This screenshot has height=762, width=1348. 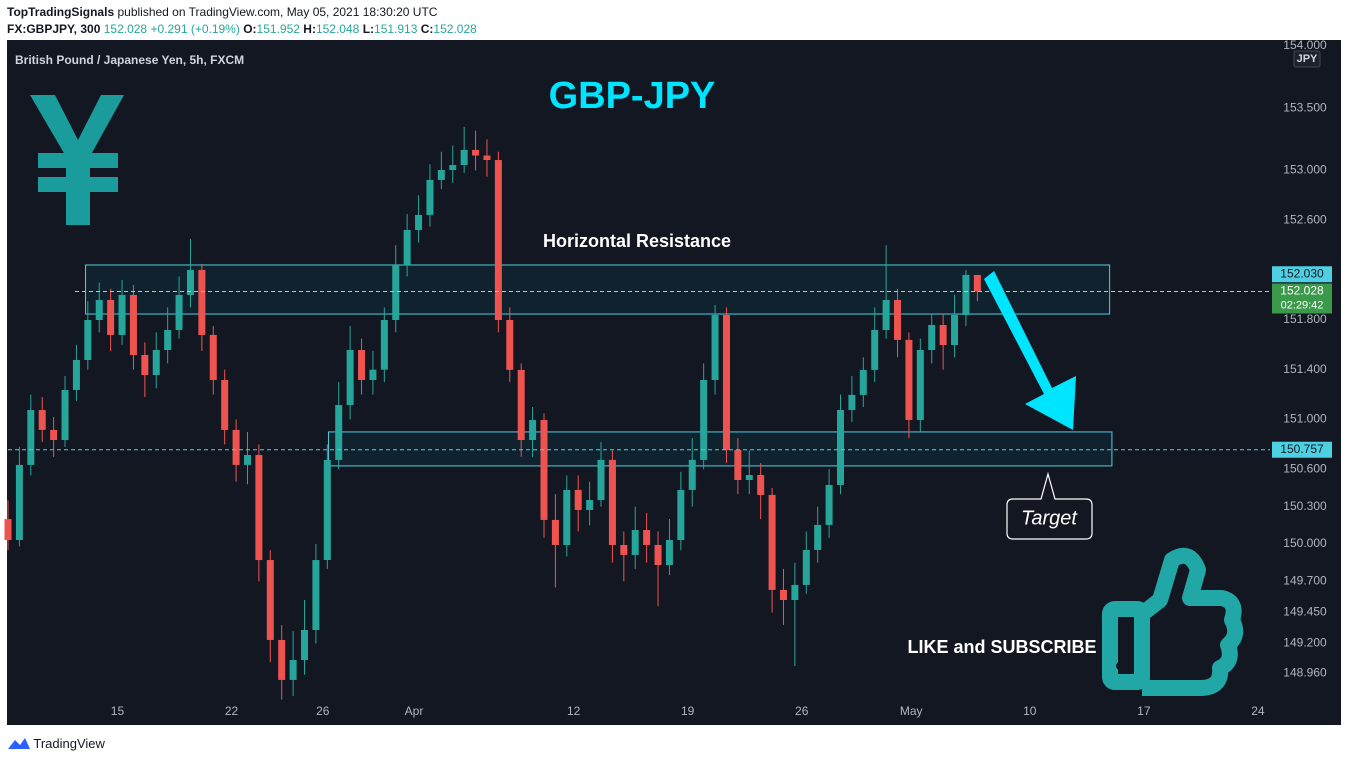 What do you see at coordinates (455, 29) in the screenshot?
I see `ohlc-value: 152.028` at bounding box center [455, 29].